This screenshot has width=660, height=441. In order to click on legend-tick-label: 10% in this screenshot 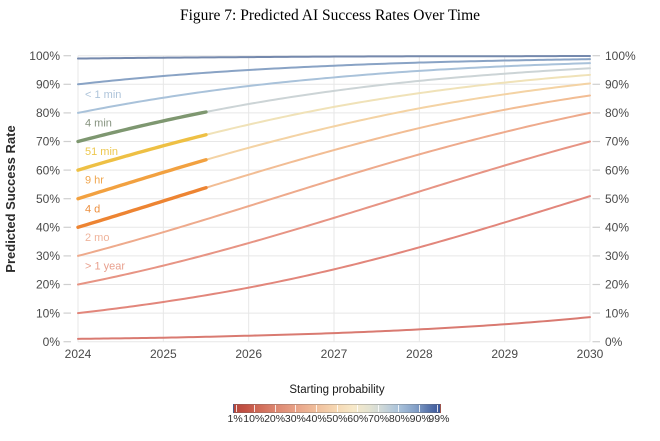, I will do `click(254, 419)`.